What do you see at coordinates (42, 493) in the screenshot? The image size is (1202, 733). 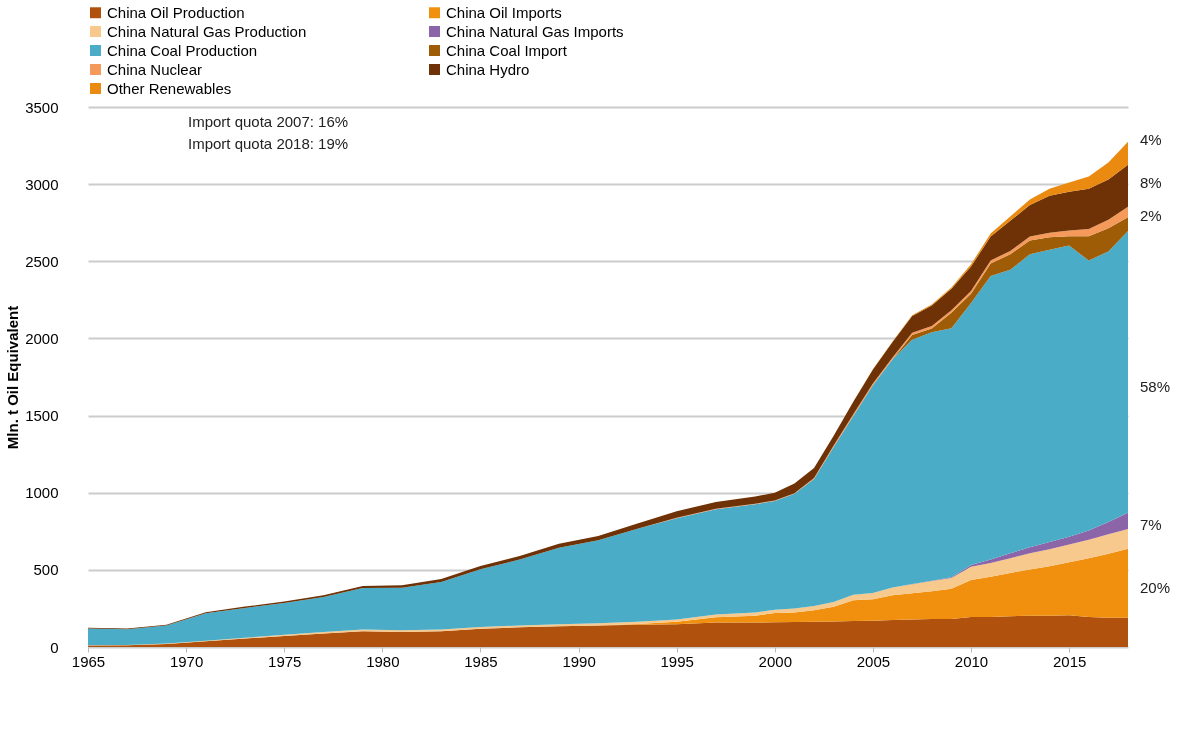 I see `y-tick-label: 1000` at bounding box center [42, 493].